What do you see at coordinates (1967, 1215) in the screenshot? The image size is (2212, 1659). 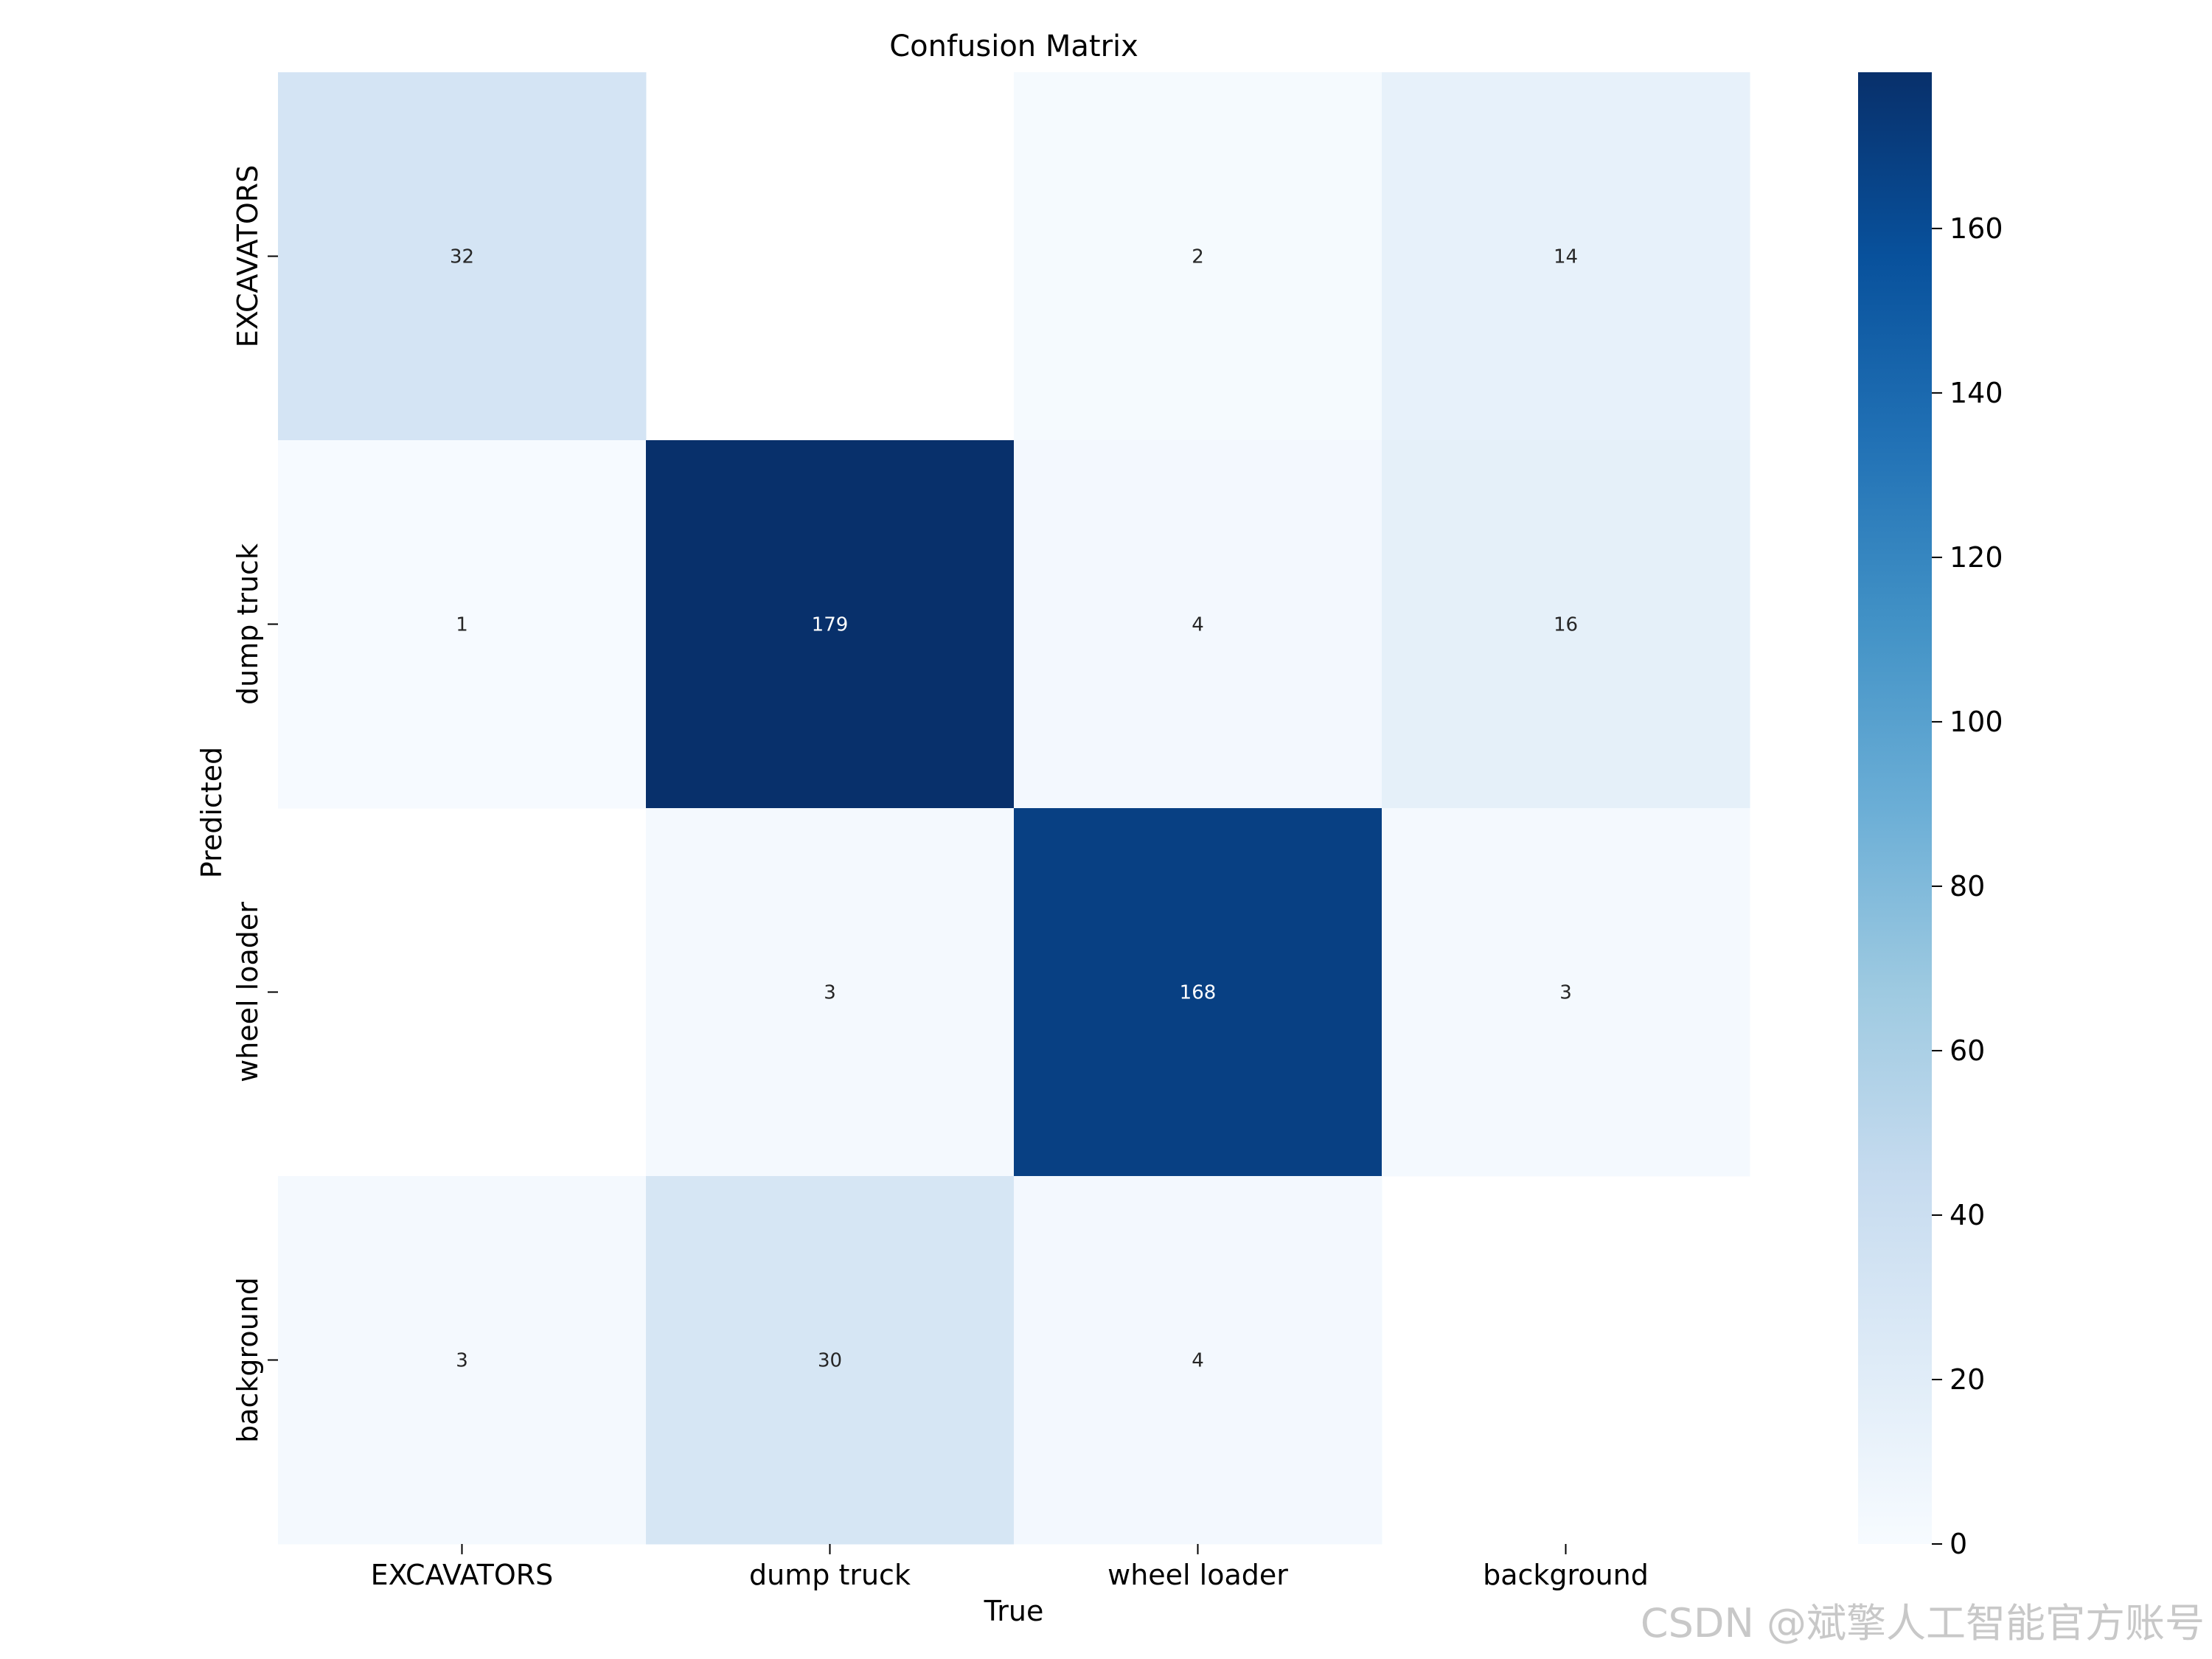 I see `colorbar-tick-label: 40` at bounding box center [1967, 1215].